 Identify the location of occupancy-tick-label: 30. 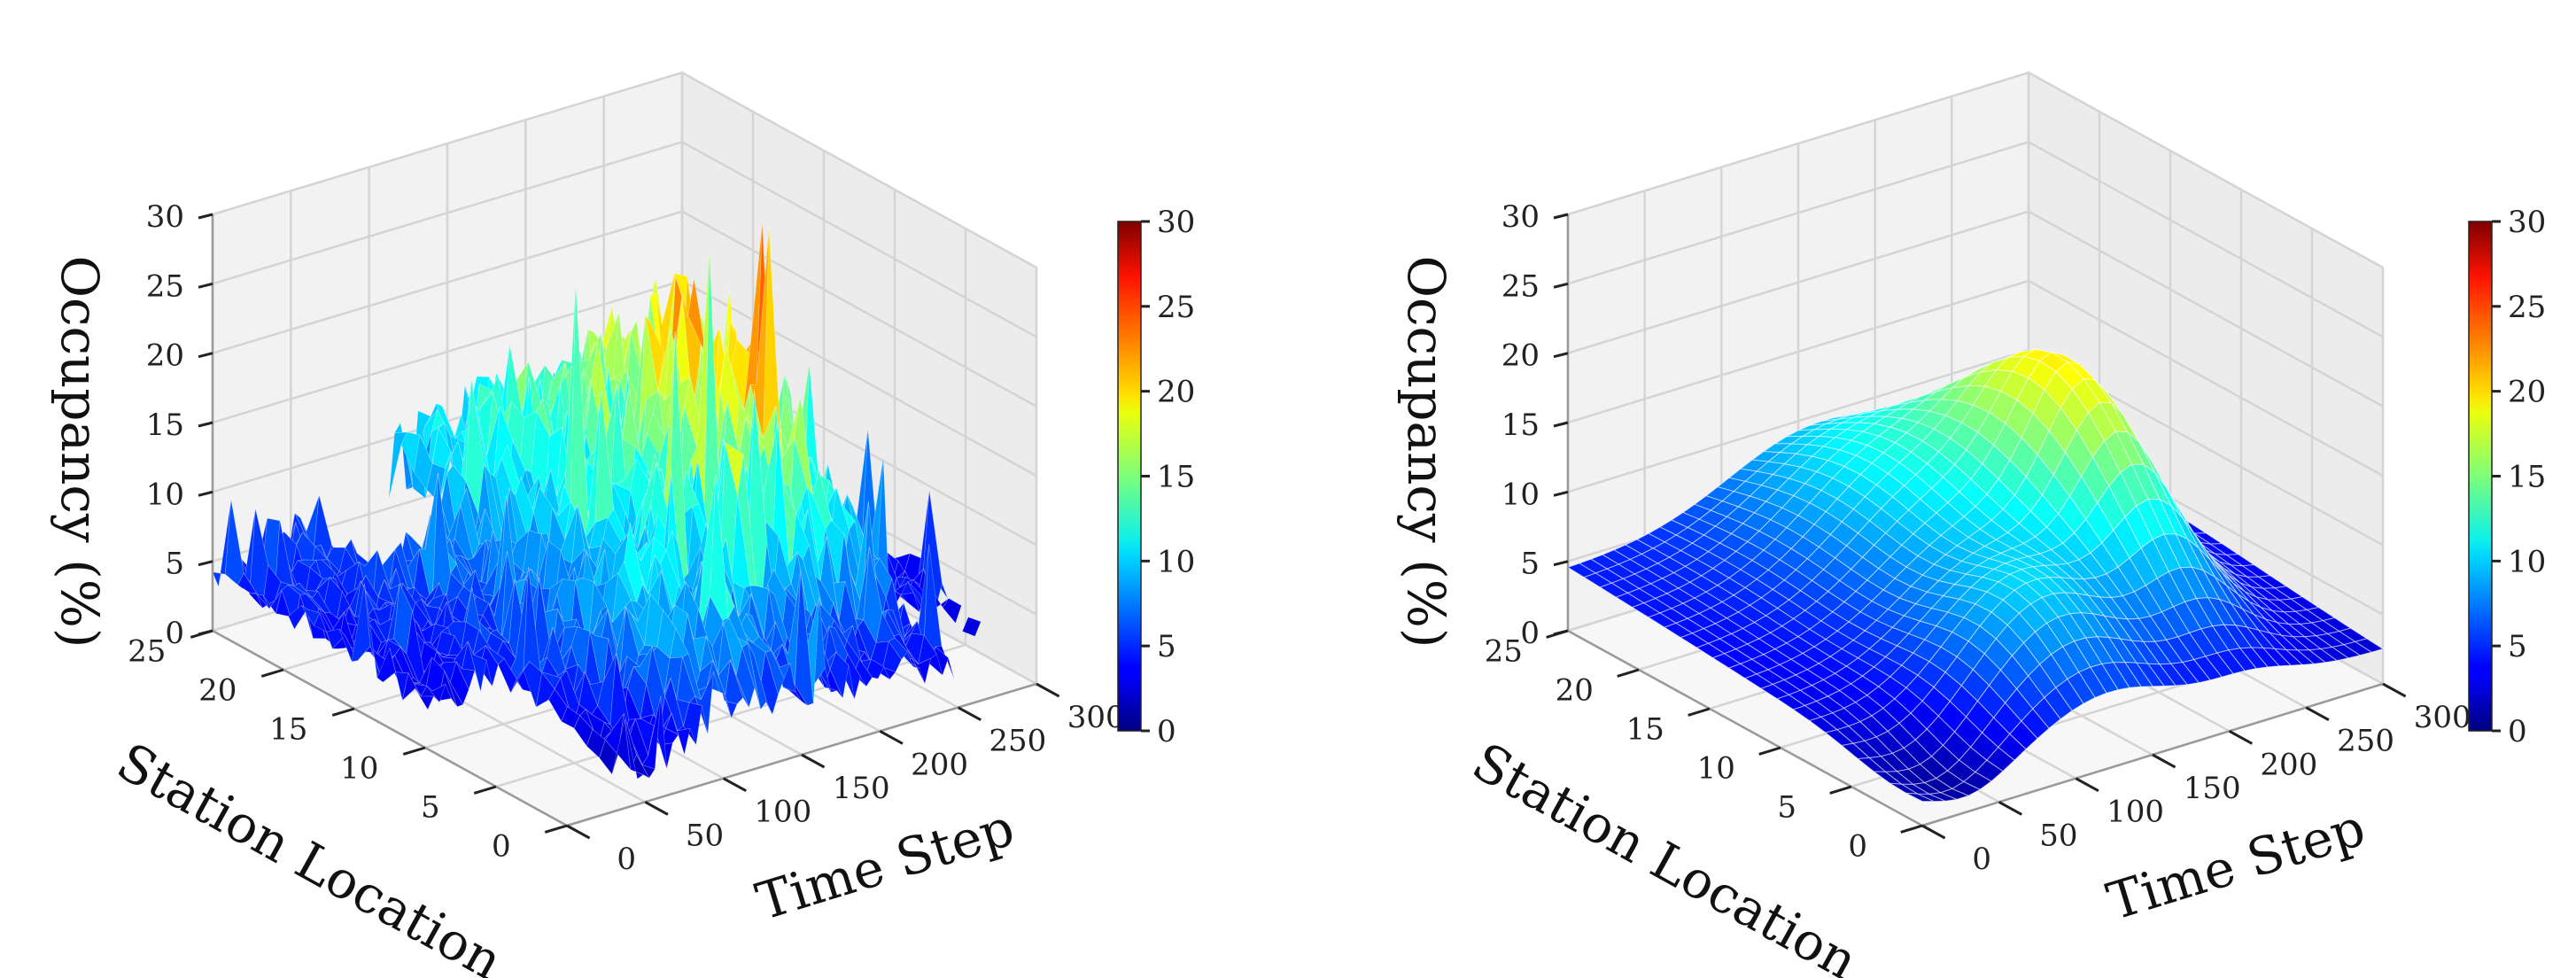
(1520, 217).